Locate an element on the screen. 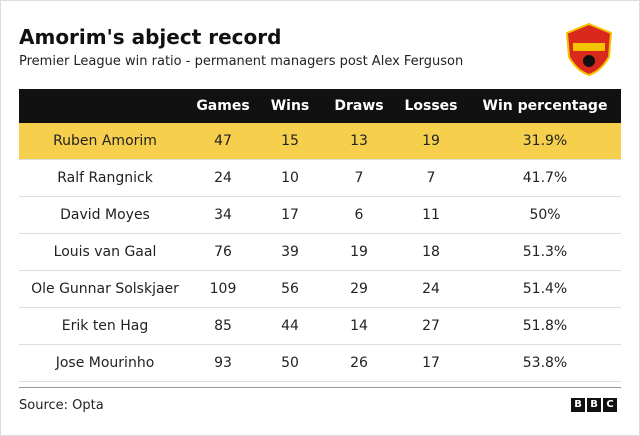 The width and height of the screenshot is (640, 436). cell: 50 is located at coordinates (290, 363).